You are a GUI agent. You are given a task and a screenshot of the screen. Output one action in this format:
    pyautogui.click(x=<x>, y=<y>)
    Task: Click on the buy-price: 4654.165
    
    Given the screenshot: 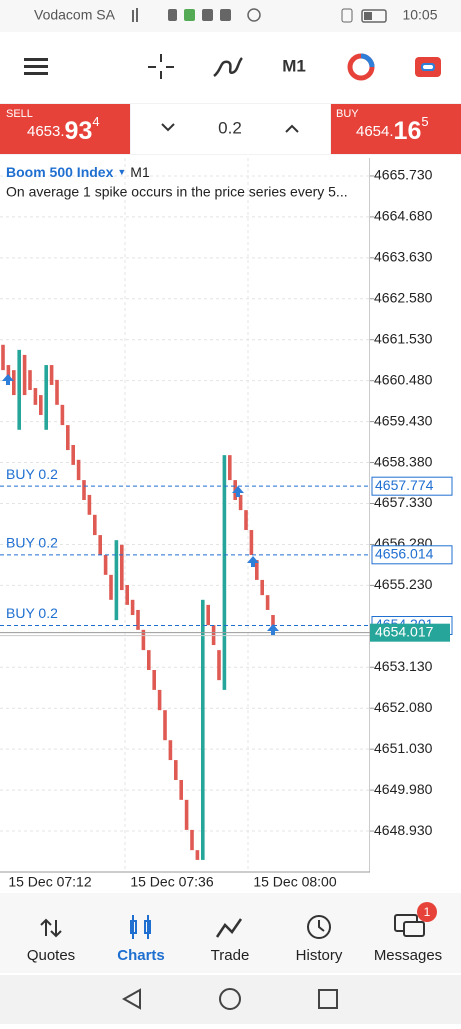 What is the action you would take?
    pyautogui.click(x=392, y=129)
    